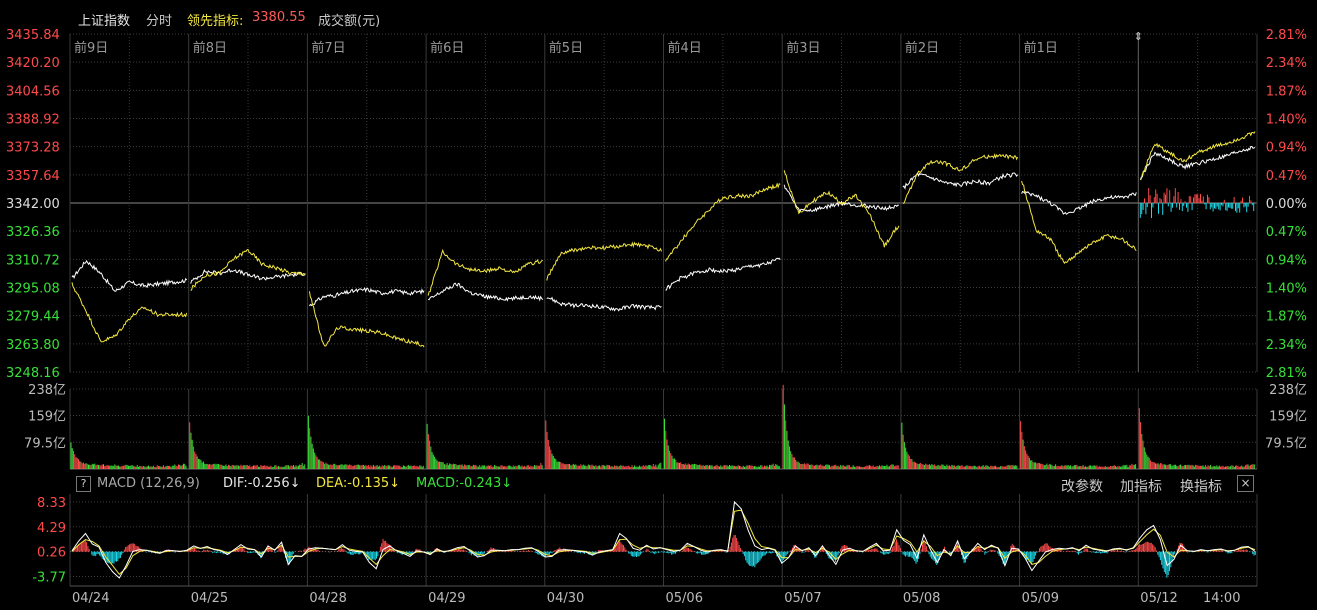 Image resolution: width=1317 pixels, height=610 pixels. I want to click on volume-tick-left: 79.5亿, so click(45, 443).